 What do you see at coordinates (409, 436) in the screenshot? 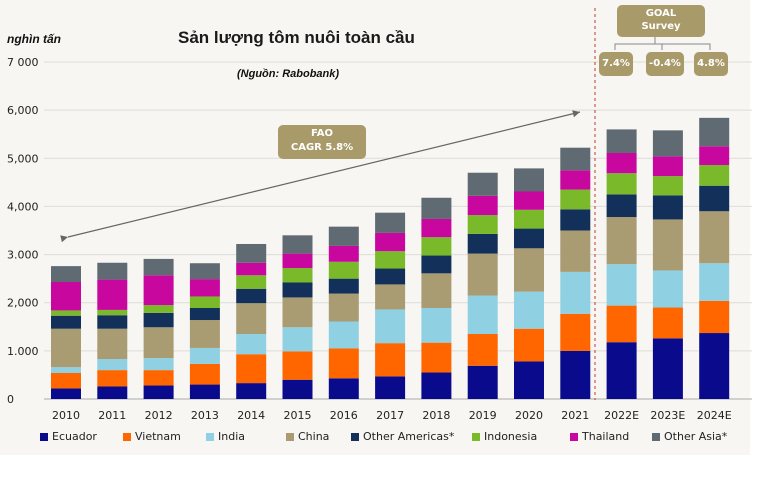
I see `legend-label: Other Americas*` at bounding box center [409, 436].